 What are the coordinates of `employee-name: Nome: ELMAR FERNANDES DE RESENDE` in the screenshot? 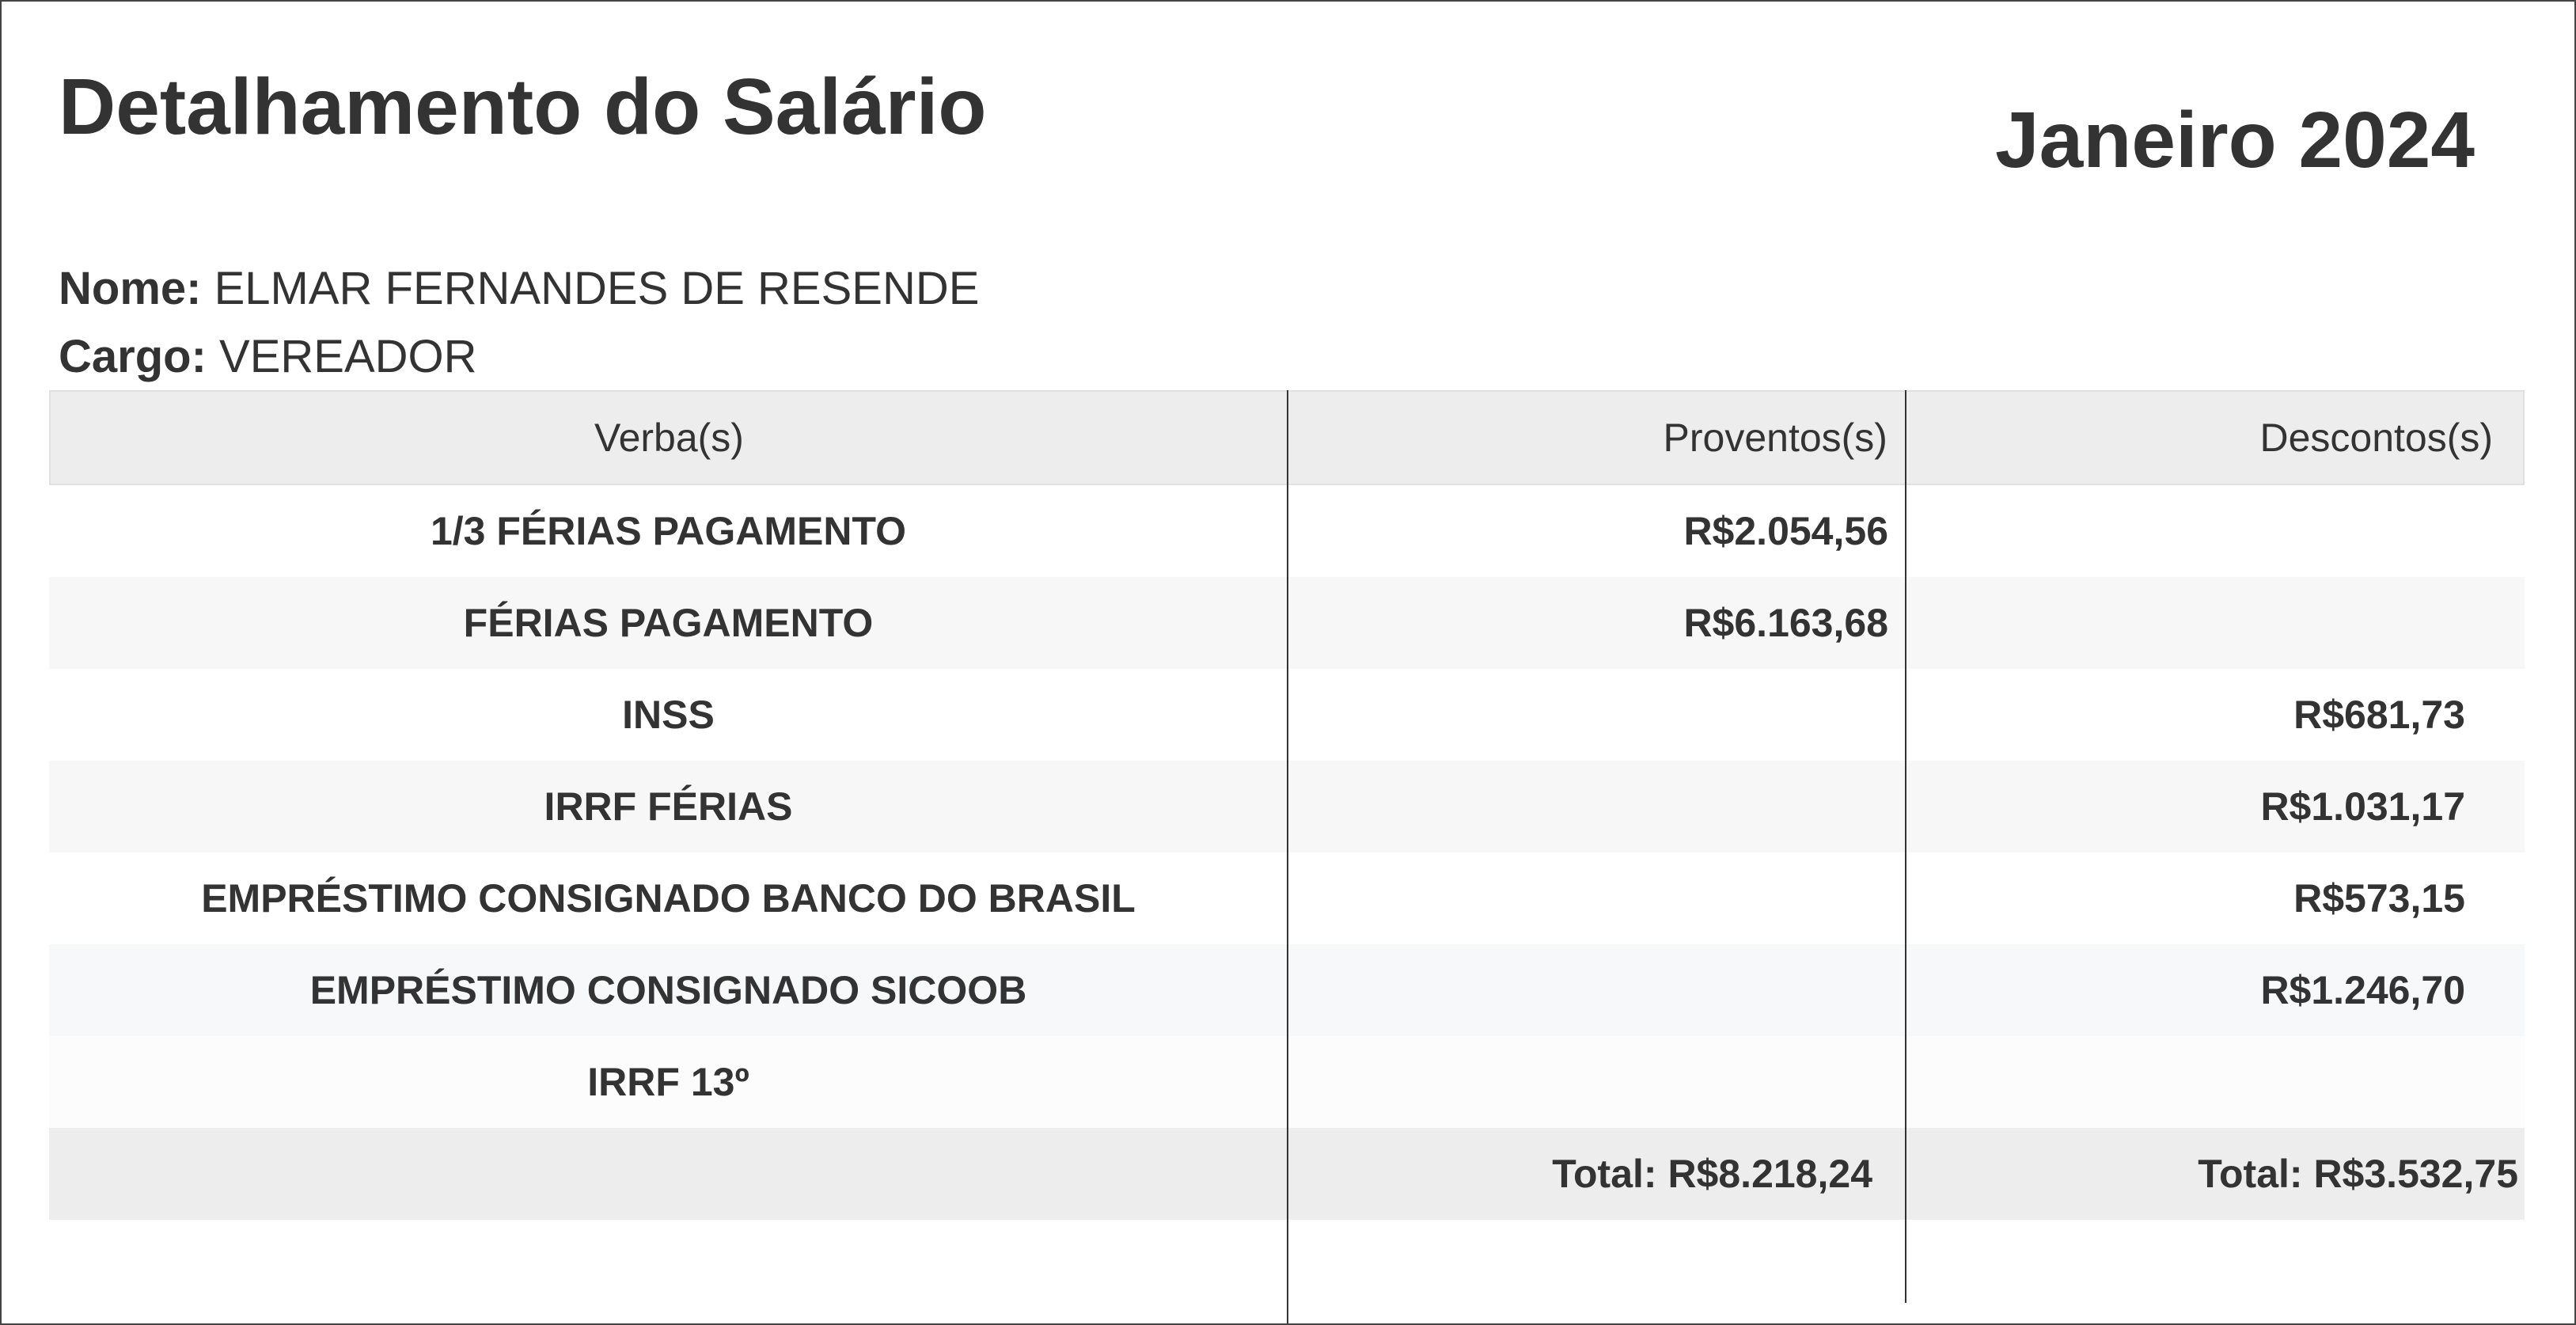 It's located at (519, 289).